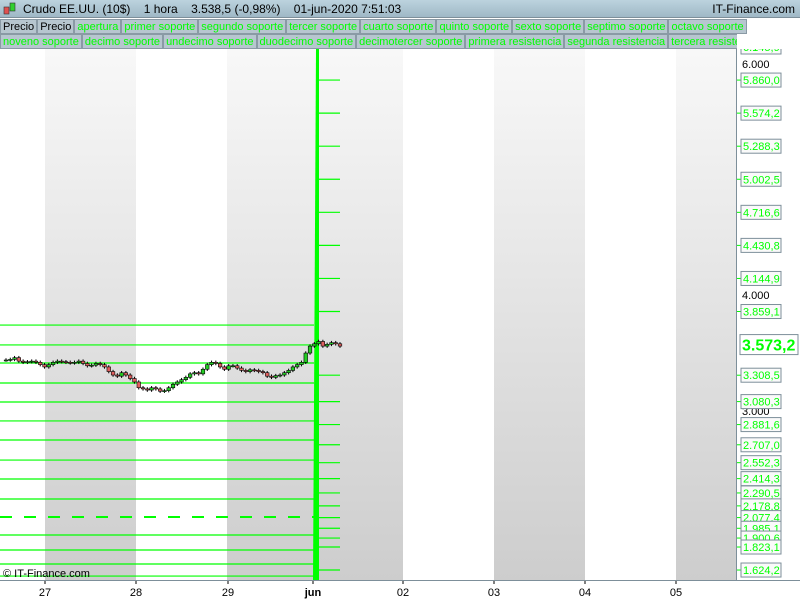 This screenshot has width=800, height=600. Describe the element at coordinates (761, 114) in the screenshot. I see `level-label: 5.574,2` at that location.